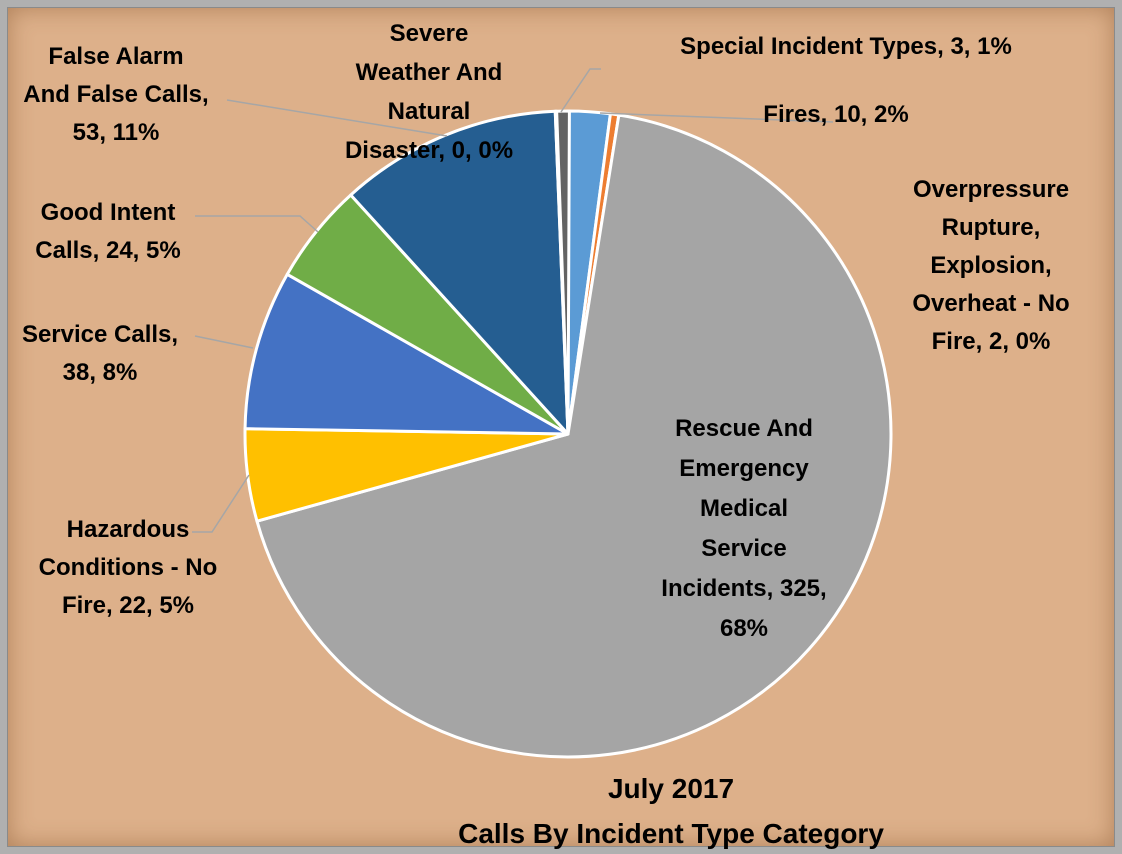 The height and width of the screenshot is (854, 1122). What do you see at coordinates (128, 605) in the screenshot?
I see `data-label-line: Fire, 22, 5%` at bounding box center [128, 605].